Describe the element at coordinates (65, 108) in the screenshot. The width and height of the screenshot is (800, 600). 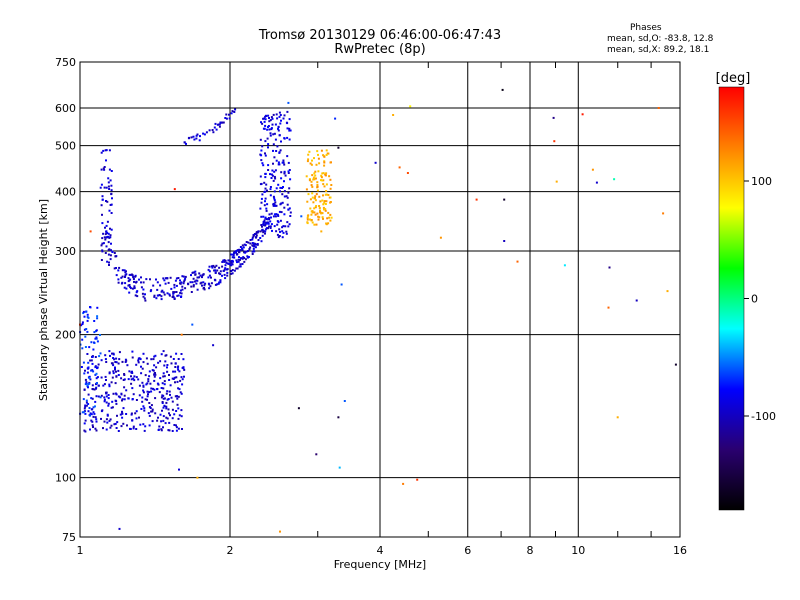
I see `y-tick-label: 600` at that location.